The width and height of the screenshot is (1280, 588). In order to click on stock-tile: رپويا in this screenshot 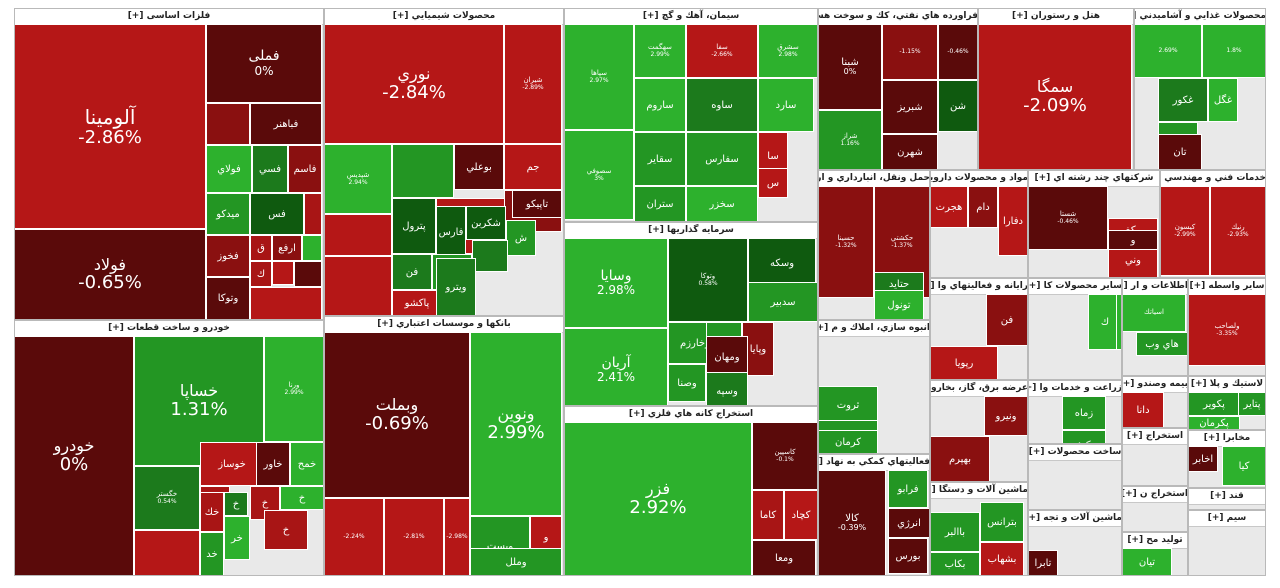, I will do `click(964, 363)`.